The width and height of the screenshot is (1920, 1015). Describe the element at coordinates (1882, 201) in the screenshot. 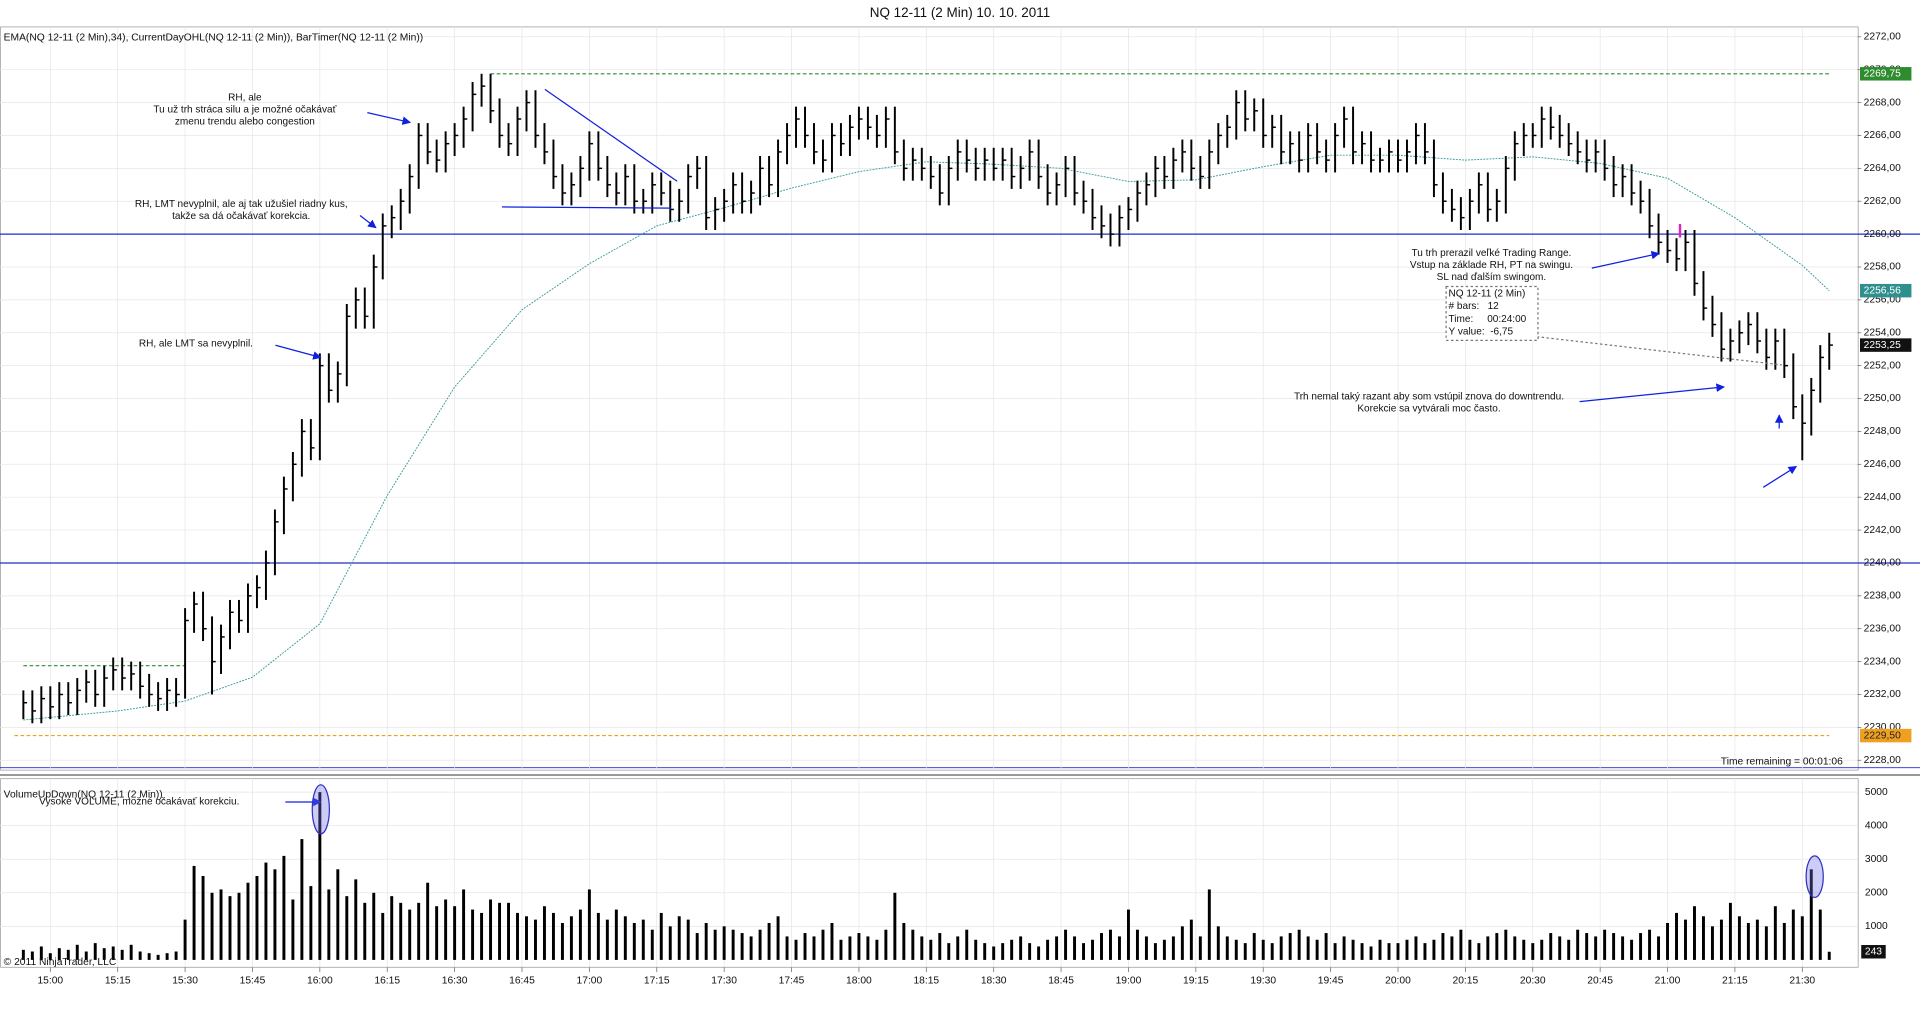

I see `y-tick-label: 2262,00` at that location.